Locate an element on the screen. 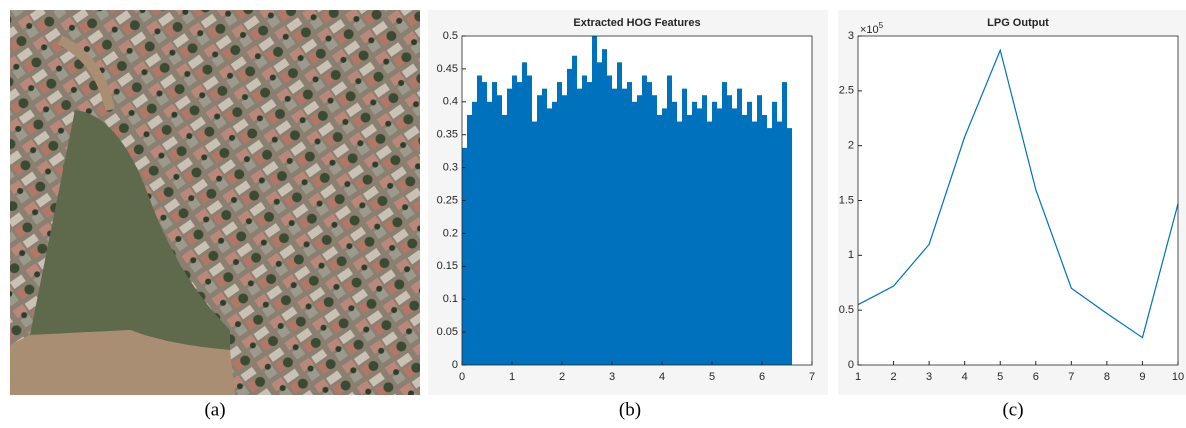  y-tick-label: 0.35 is located at coordinates (447, 135).